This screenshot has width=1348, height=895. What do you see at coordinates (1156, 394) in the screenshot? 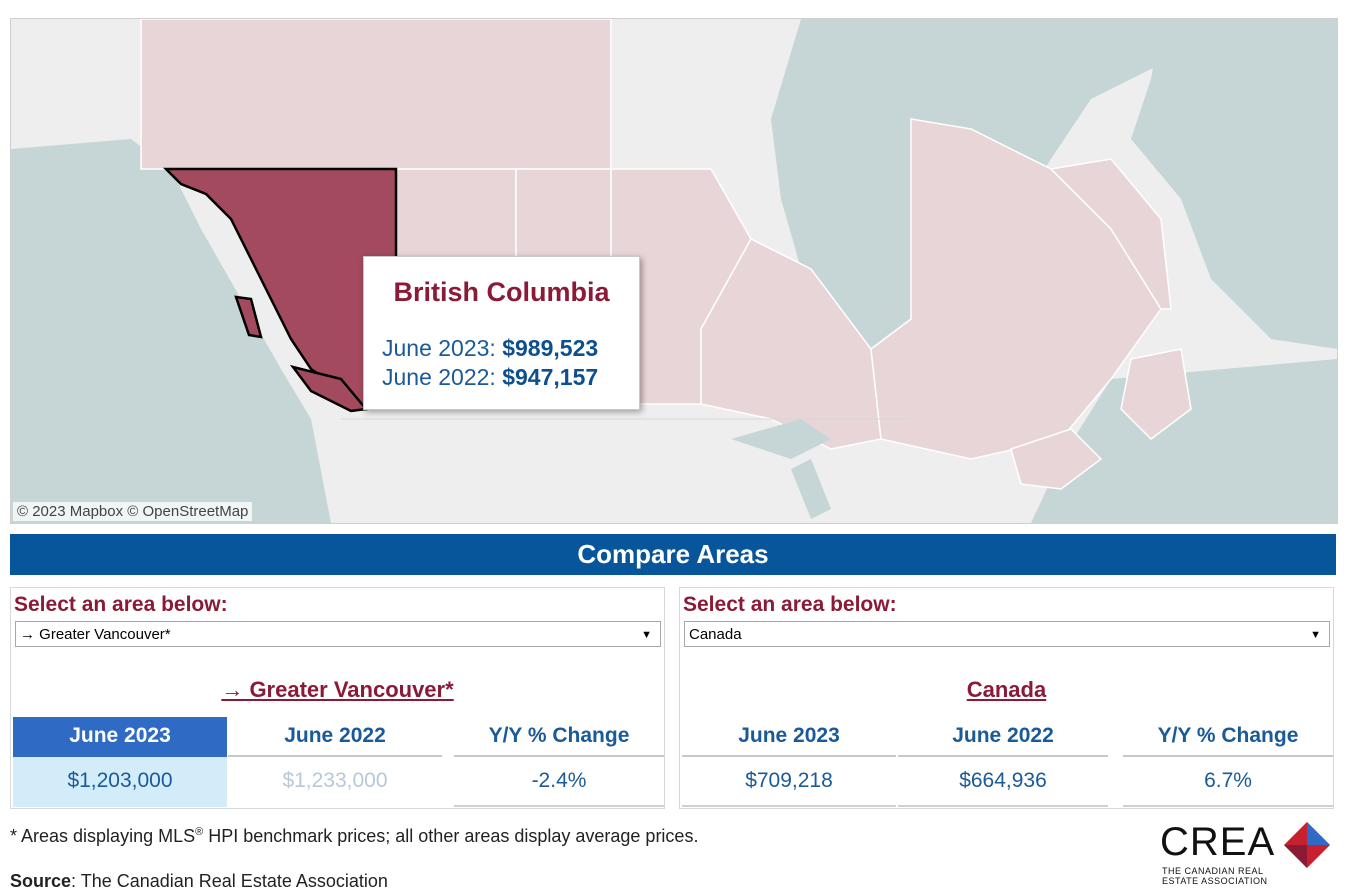
I see `province-newfoundland` at bounding box center [1156, 394].